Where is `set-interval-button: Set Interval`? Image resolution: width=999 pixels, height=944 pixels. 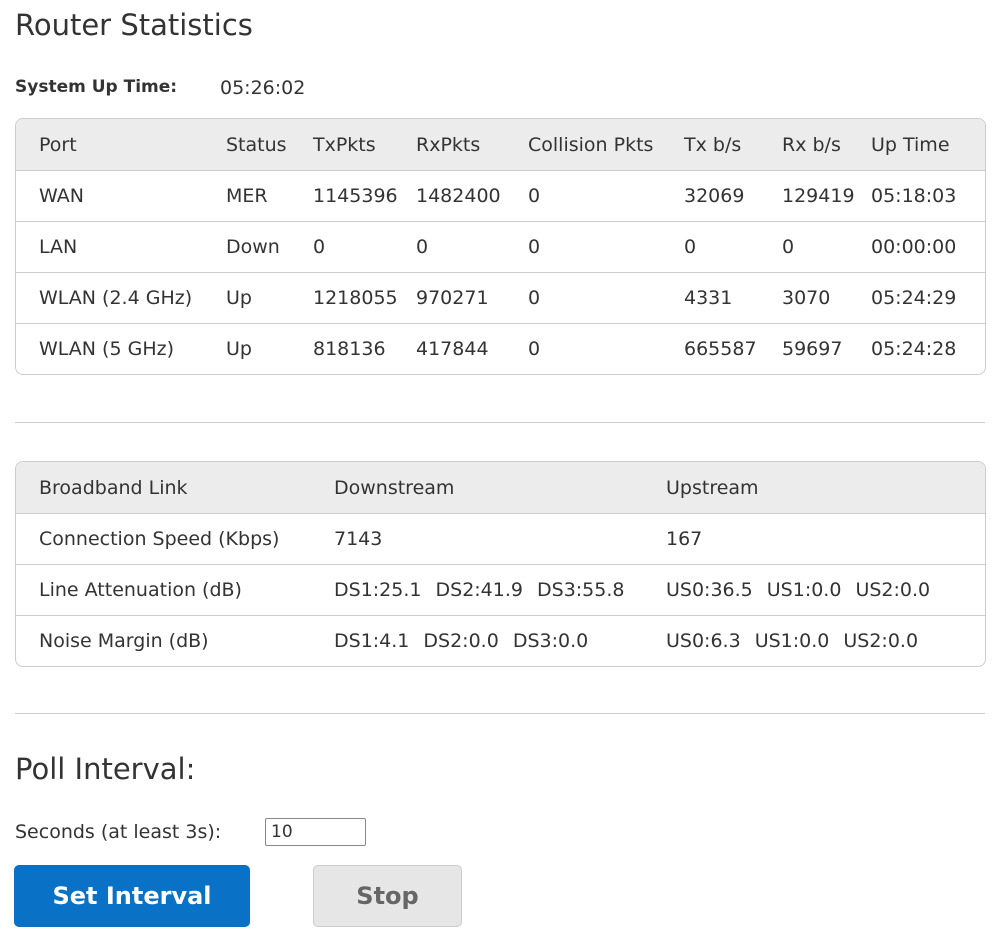 set-interval-button: Set Interval is located at coordinates (132, 896).